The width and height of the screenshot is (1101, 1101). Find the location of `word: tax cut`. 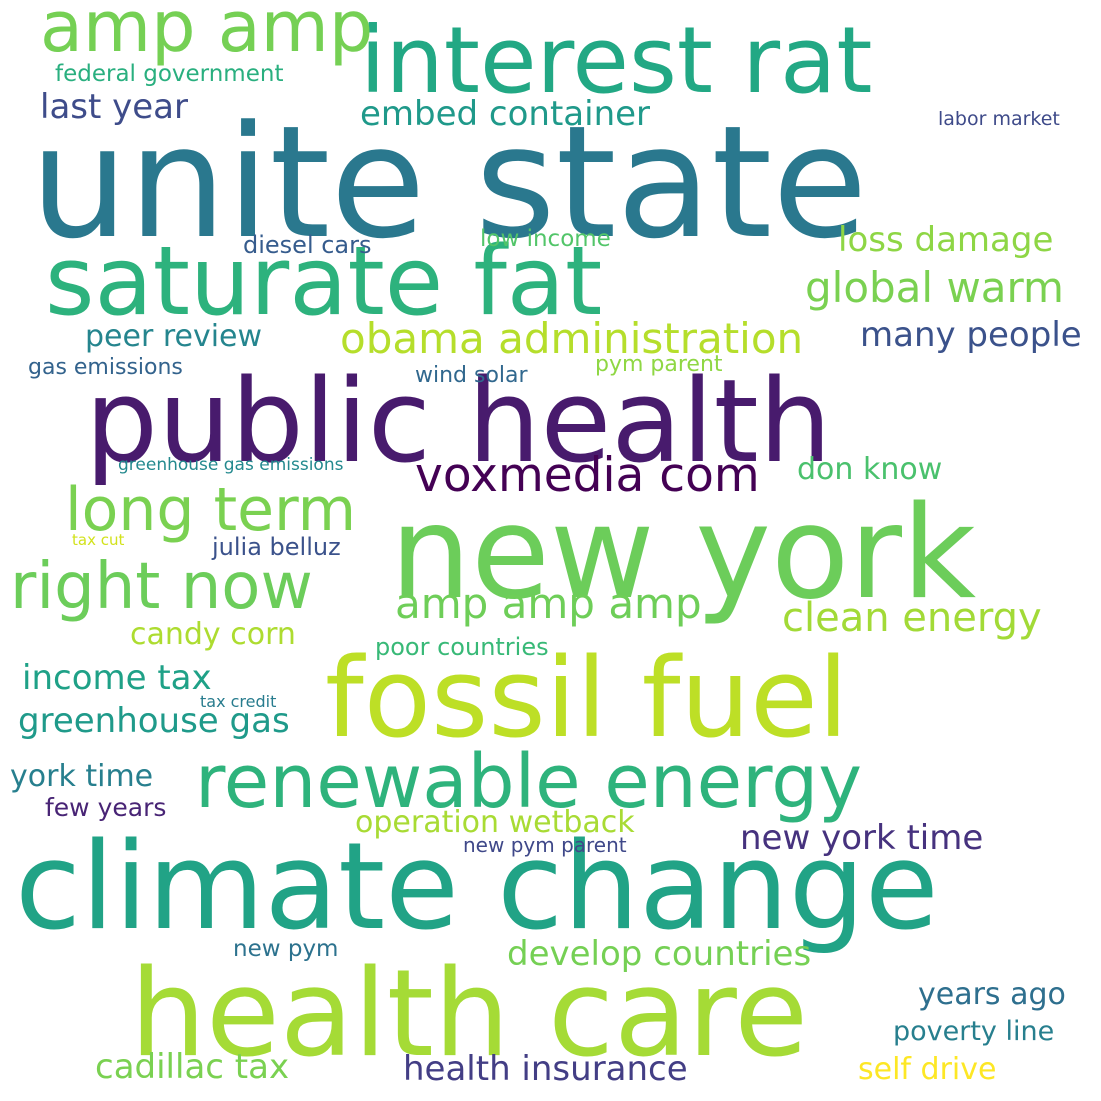

word: tax cut is located at coordinates (98, 540).